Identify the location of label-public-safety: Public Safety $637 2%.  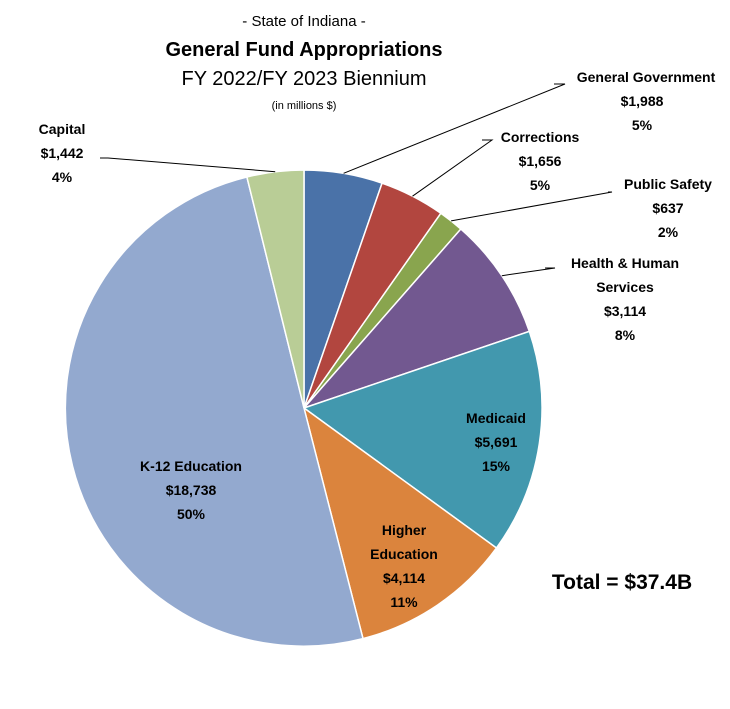
(668, 208).